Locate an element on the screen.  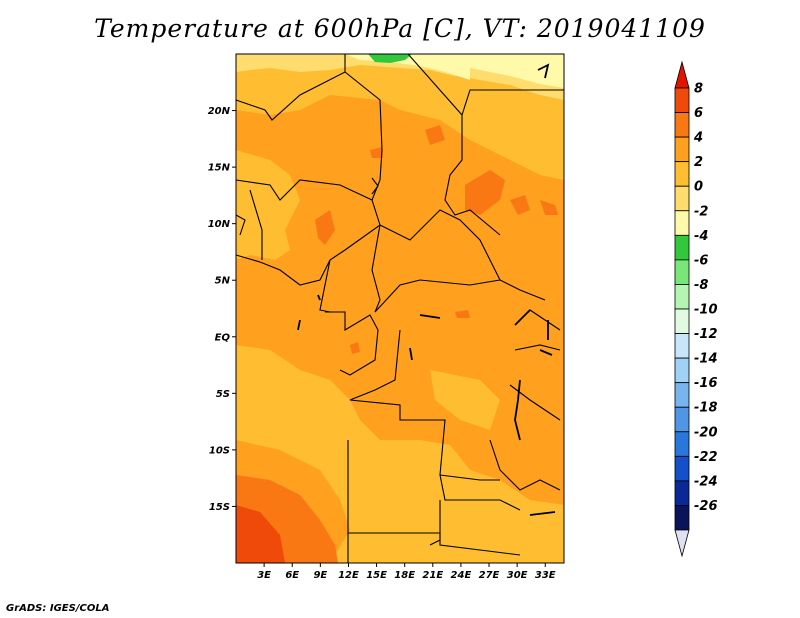
latitude-axis: 20N 15N 10N 5N EQ 5S 10S 15S is located at coordinates (222, 309).